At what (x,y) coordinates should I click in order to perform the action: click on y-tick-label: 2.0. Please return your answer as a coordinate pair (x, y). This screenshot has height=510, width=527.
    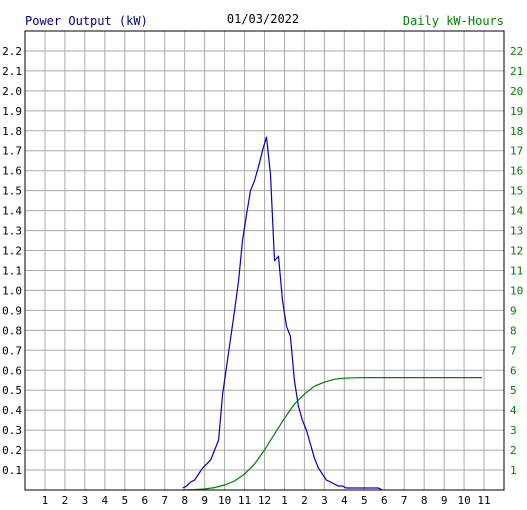
    Looking at the image, I should click on (12, 91).